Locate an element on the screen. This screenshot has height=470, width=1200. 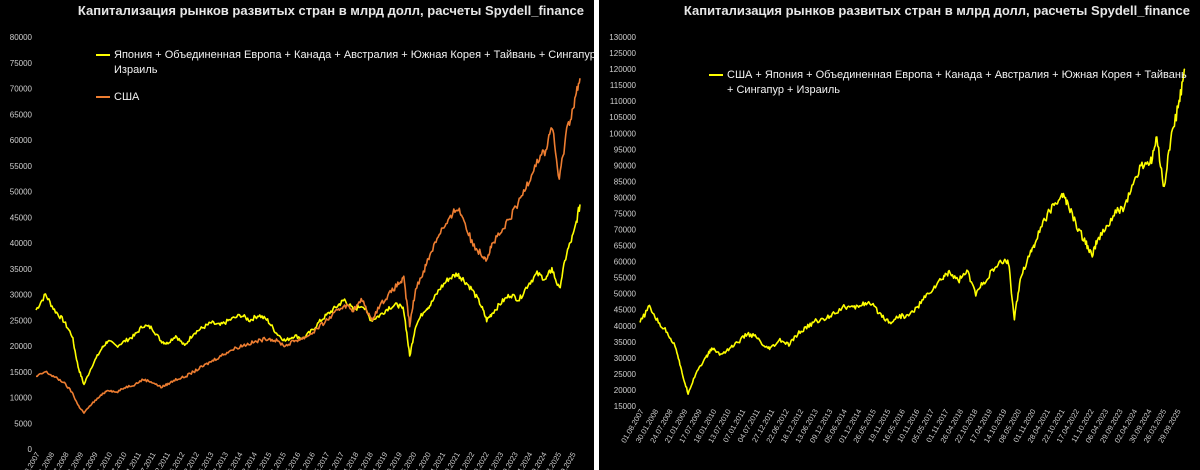
y-tick-label: 10000 is located at coordinates (21, 398).